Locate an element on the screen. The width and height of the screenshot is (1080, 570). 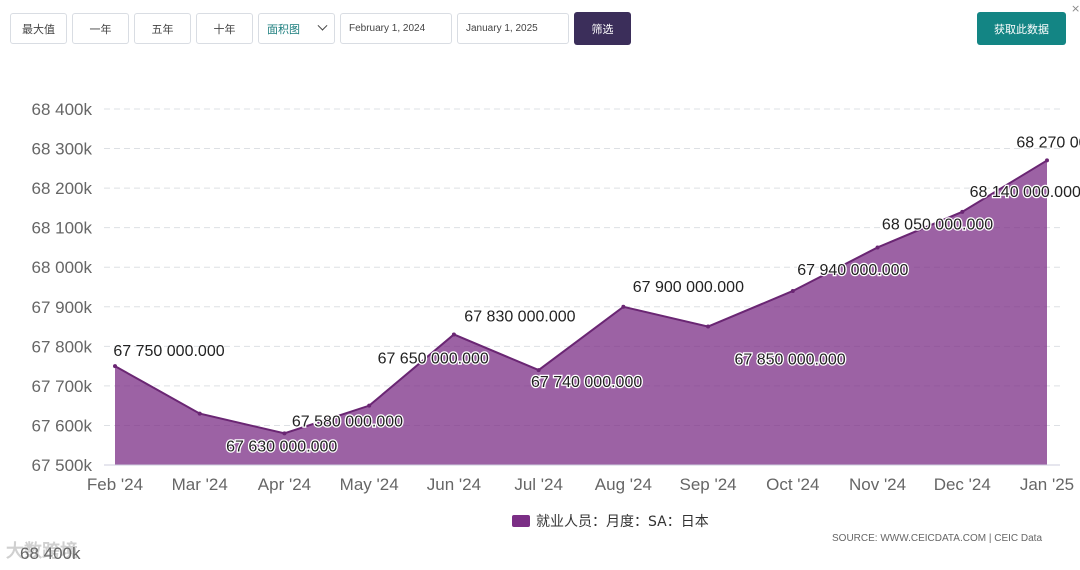
data-label: 67 850 000.000 is located at coordinates (789, 360).